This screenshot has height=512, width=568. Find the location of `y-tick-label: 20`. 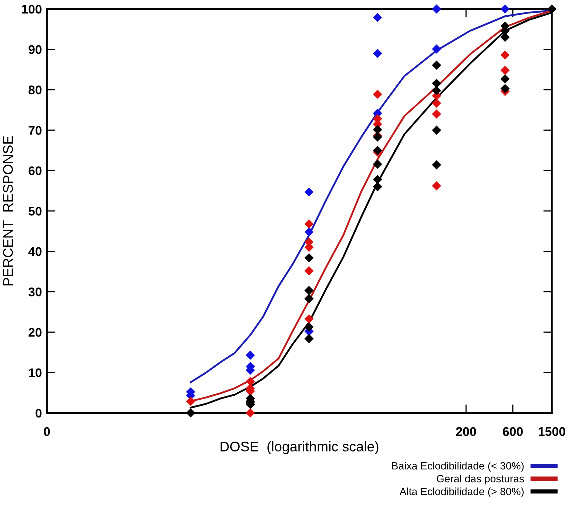

y-tick-label: 20 is located at coordinates (35, 333).